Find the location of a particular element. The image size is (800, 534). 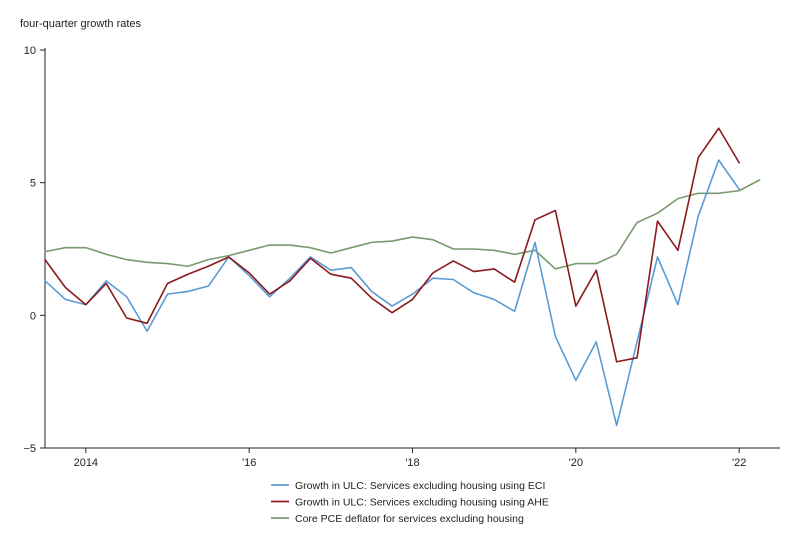

x-tick-label: '18 is located at coordinates (412, 463).